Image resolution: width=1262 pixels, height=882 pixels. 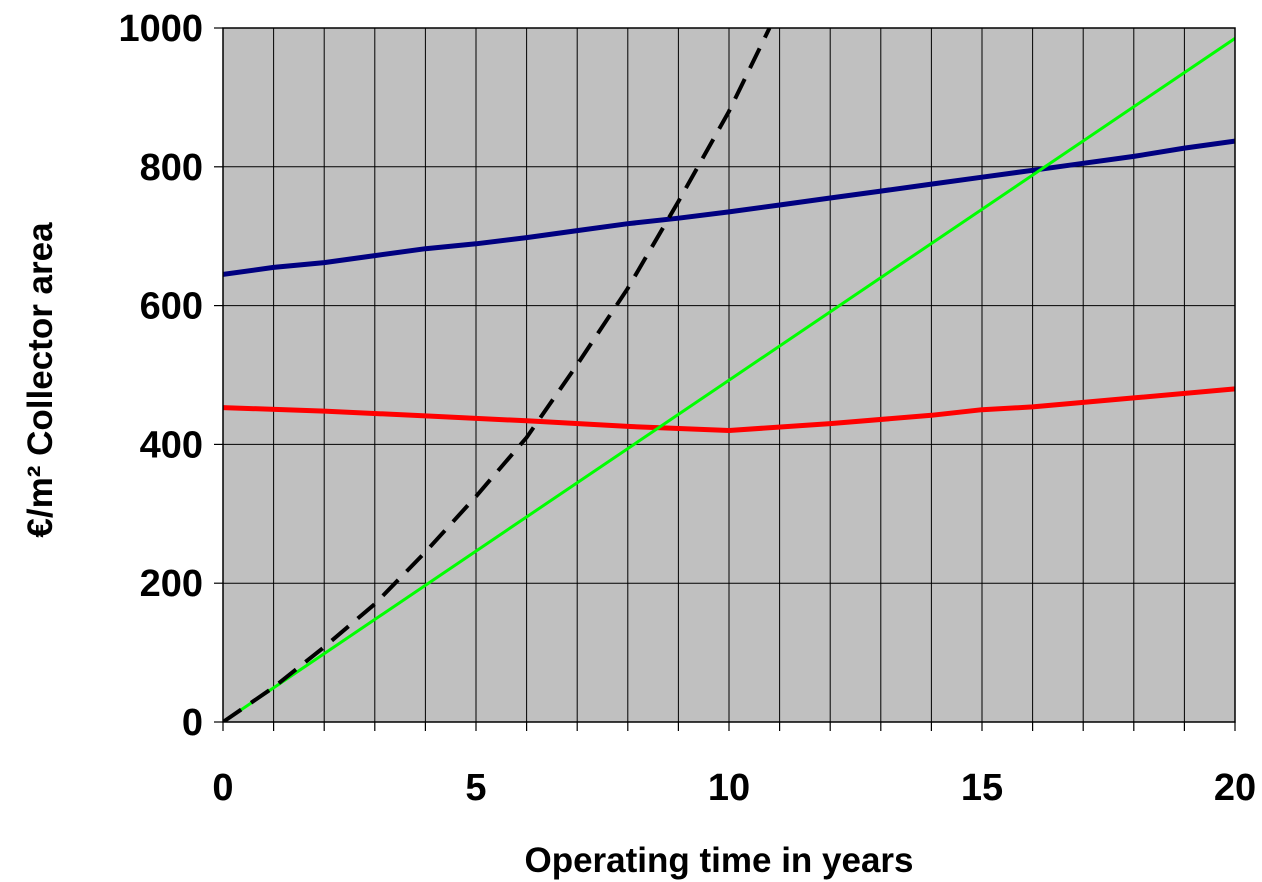 I want to click on x-tick-label: 5, so click(x=475, y=788).